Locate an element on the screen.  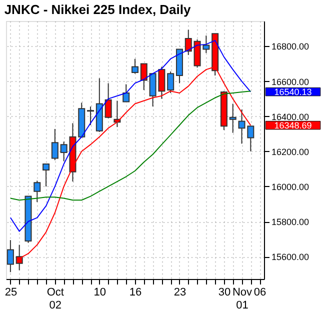
x-tick-label: Nov 01 is located at coordinates (242, 299).